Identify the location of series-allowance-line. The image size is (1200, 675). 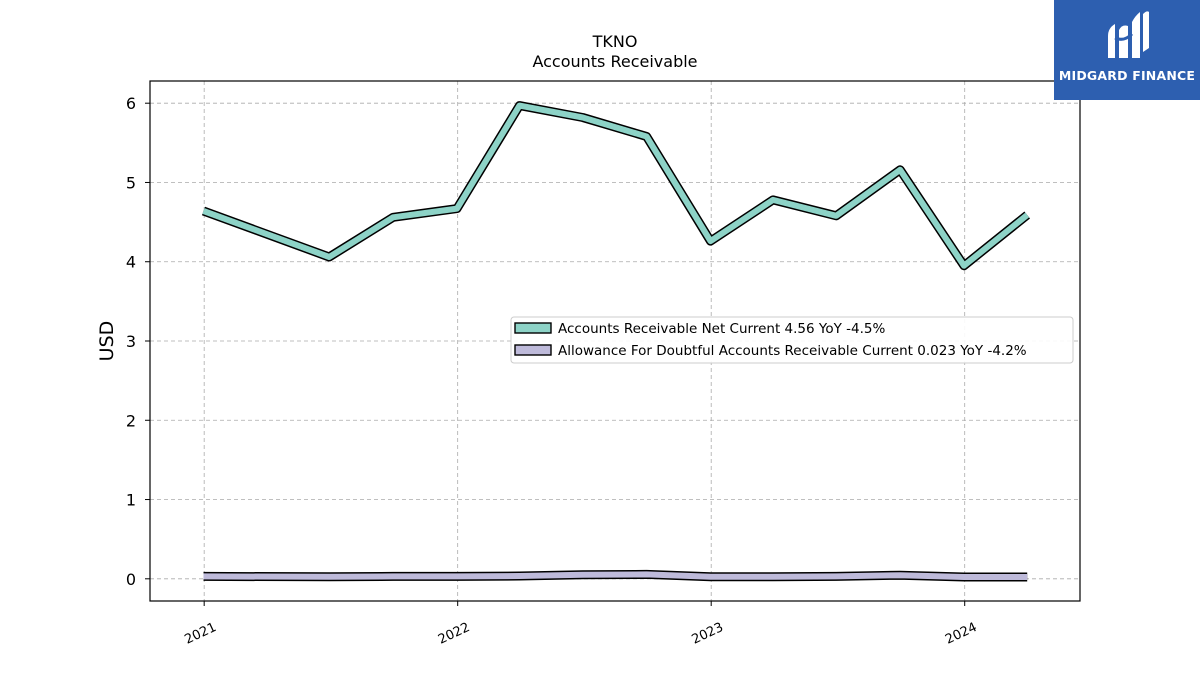
(615, 575).